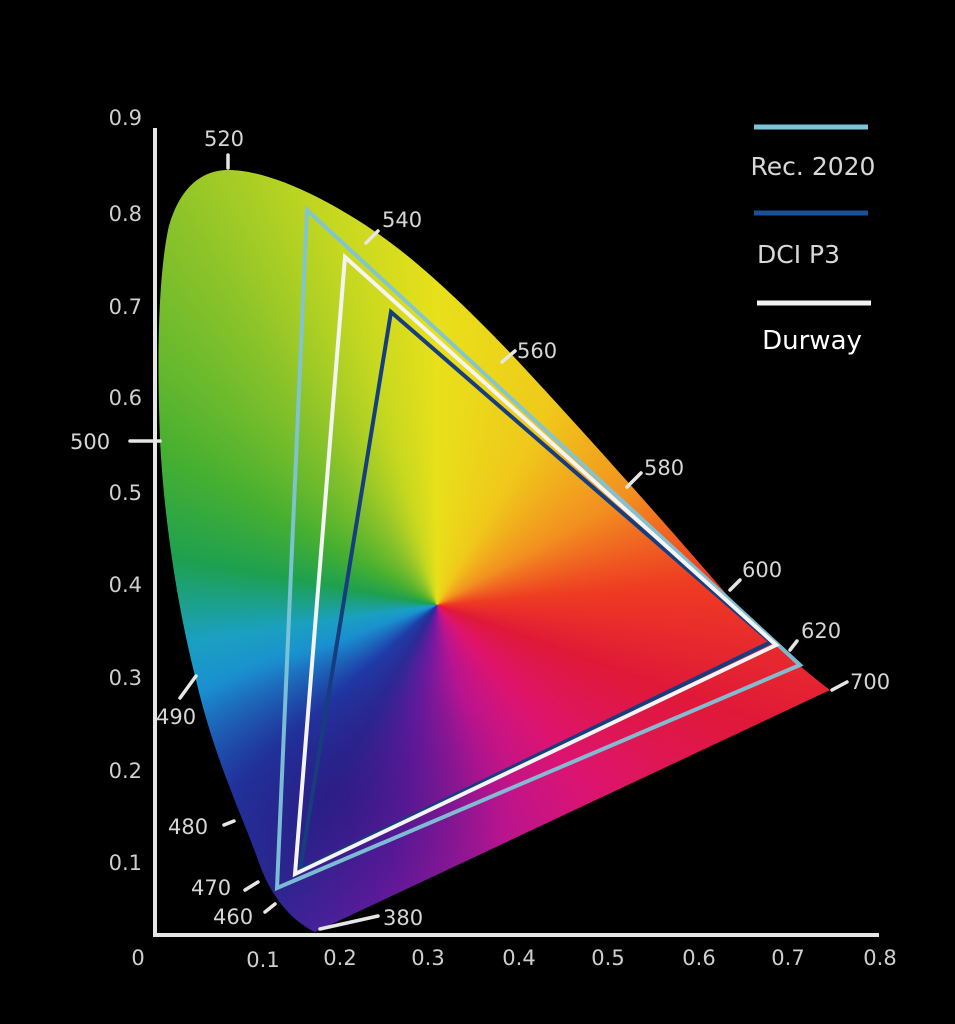 Image resolution: width=955 pixels, height=1024 pixels. I want to click on wavelength-label: 520, so click(224, 139).